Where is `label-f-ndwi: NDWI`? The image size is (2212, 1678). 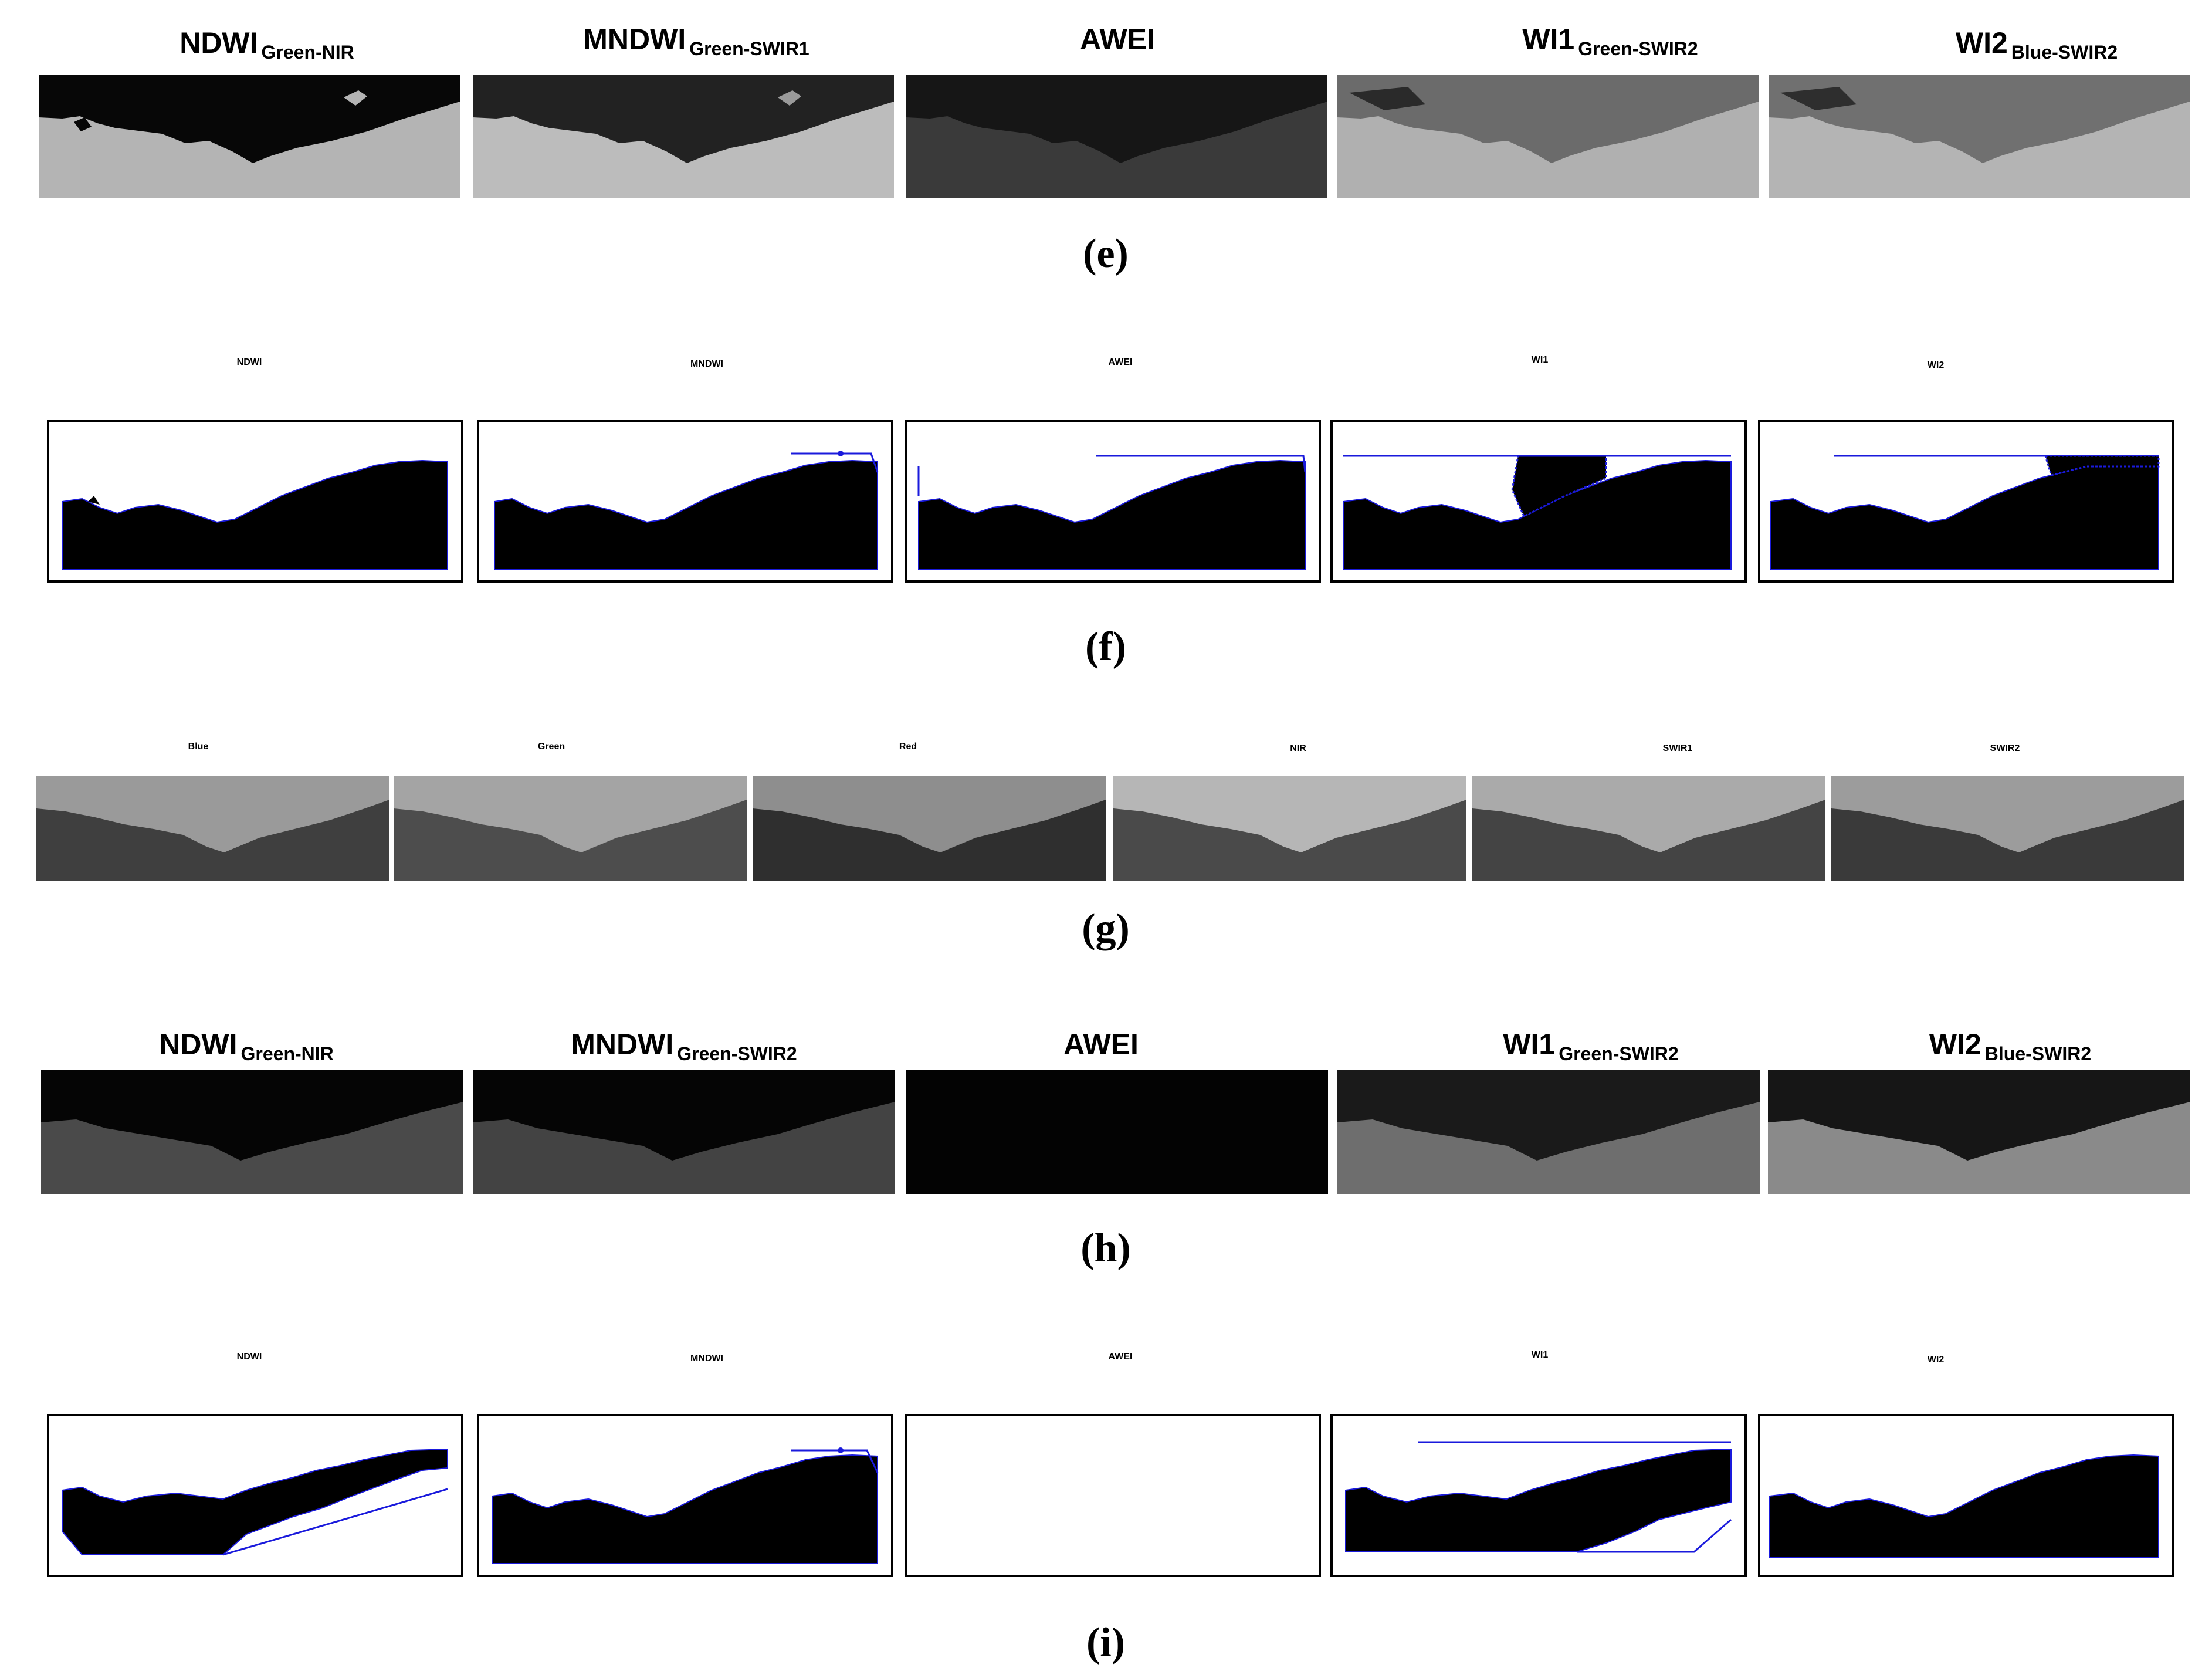 label-f-ndwi: NDWI is located at coordinates (249, 362).